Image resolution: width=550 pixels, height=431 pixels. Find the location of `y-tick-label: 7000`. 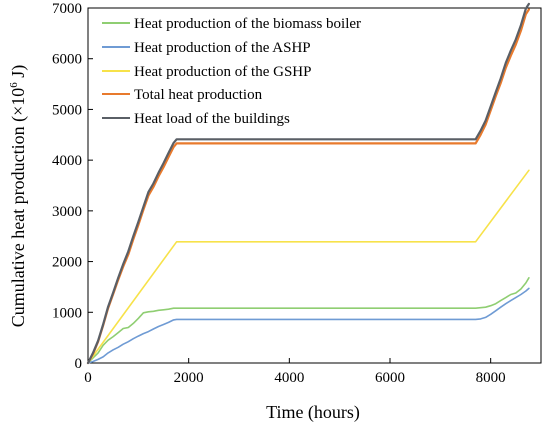

y-tick-label: 7000 is located at coordinates (67, 9).